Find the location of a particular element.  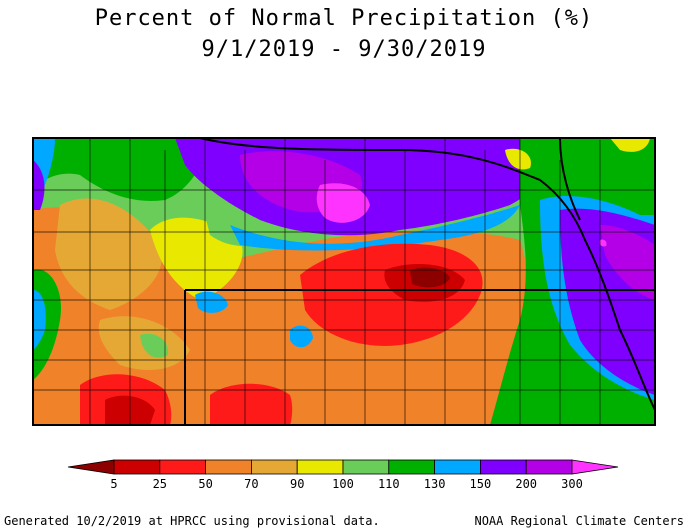

legend-label: 70 is located at coordinates (251, 484).